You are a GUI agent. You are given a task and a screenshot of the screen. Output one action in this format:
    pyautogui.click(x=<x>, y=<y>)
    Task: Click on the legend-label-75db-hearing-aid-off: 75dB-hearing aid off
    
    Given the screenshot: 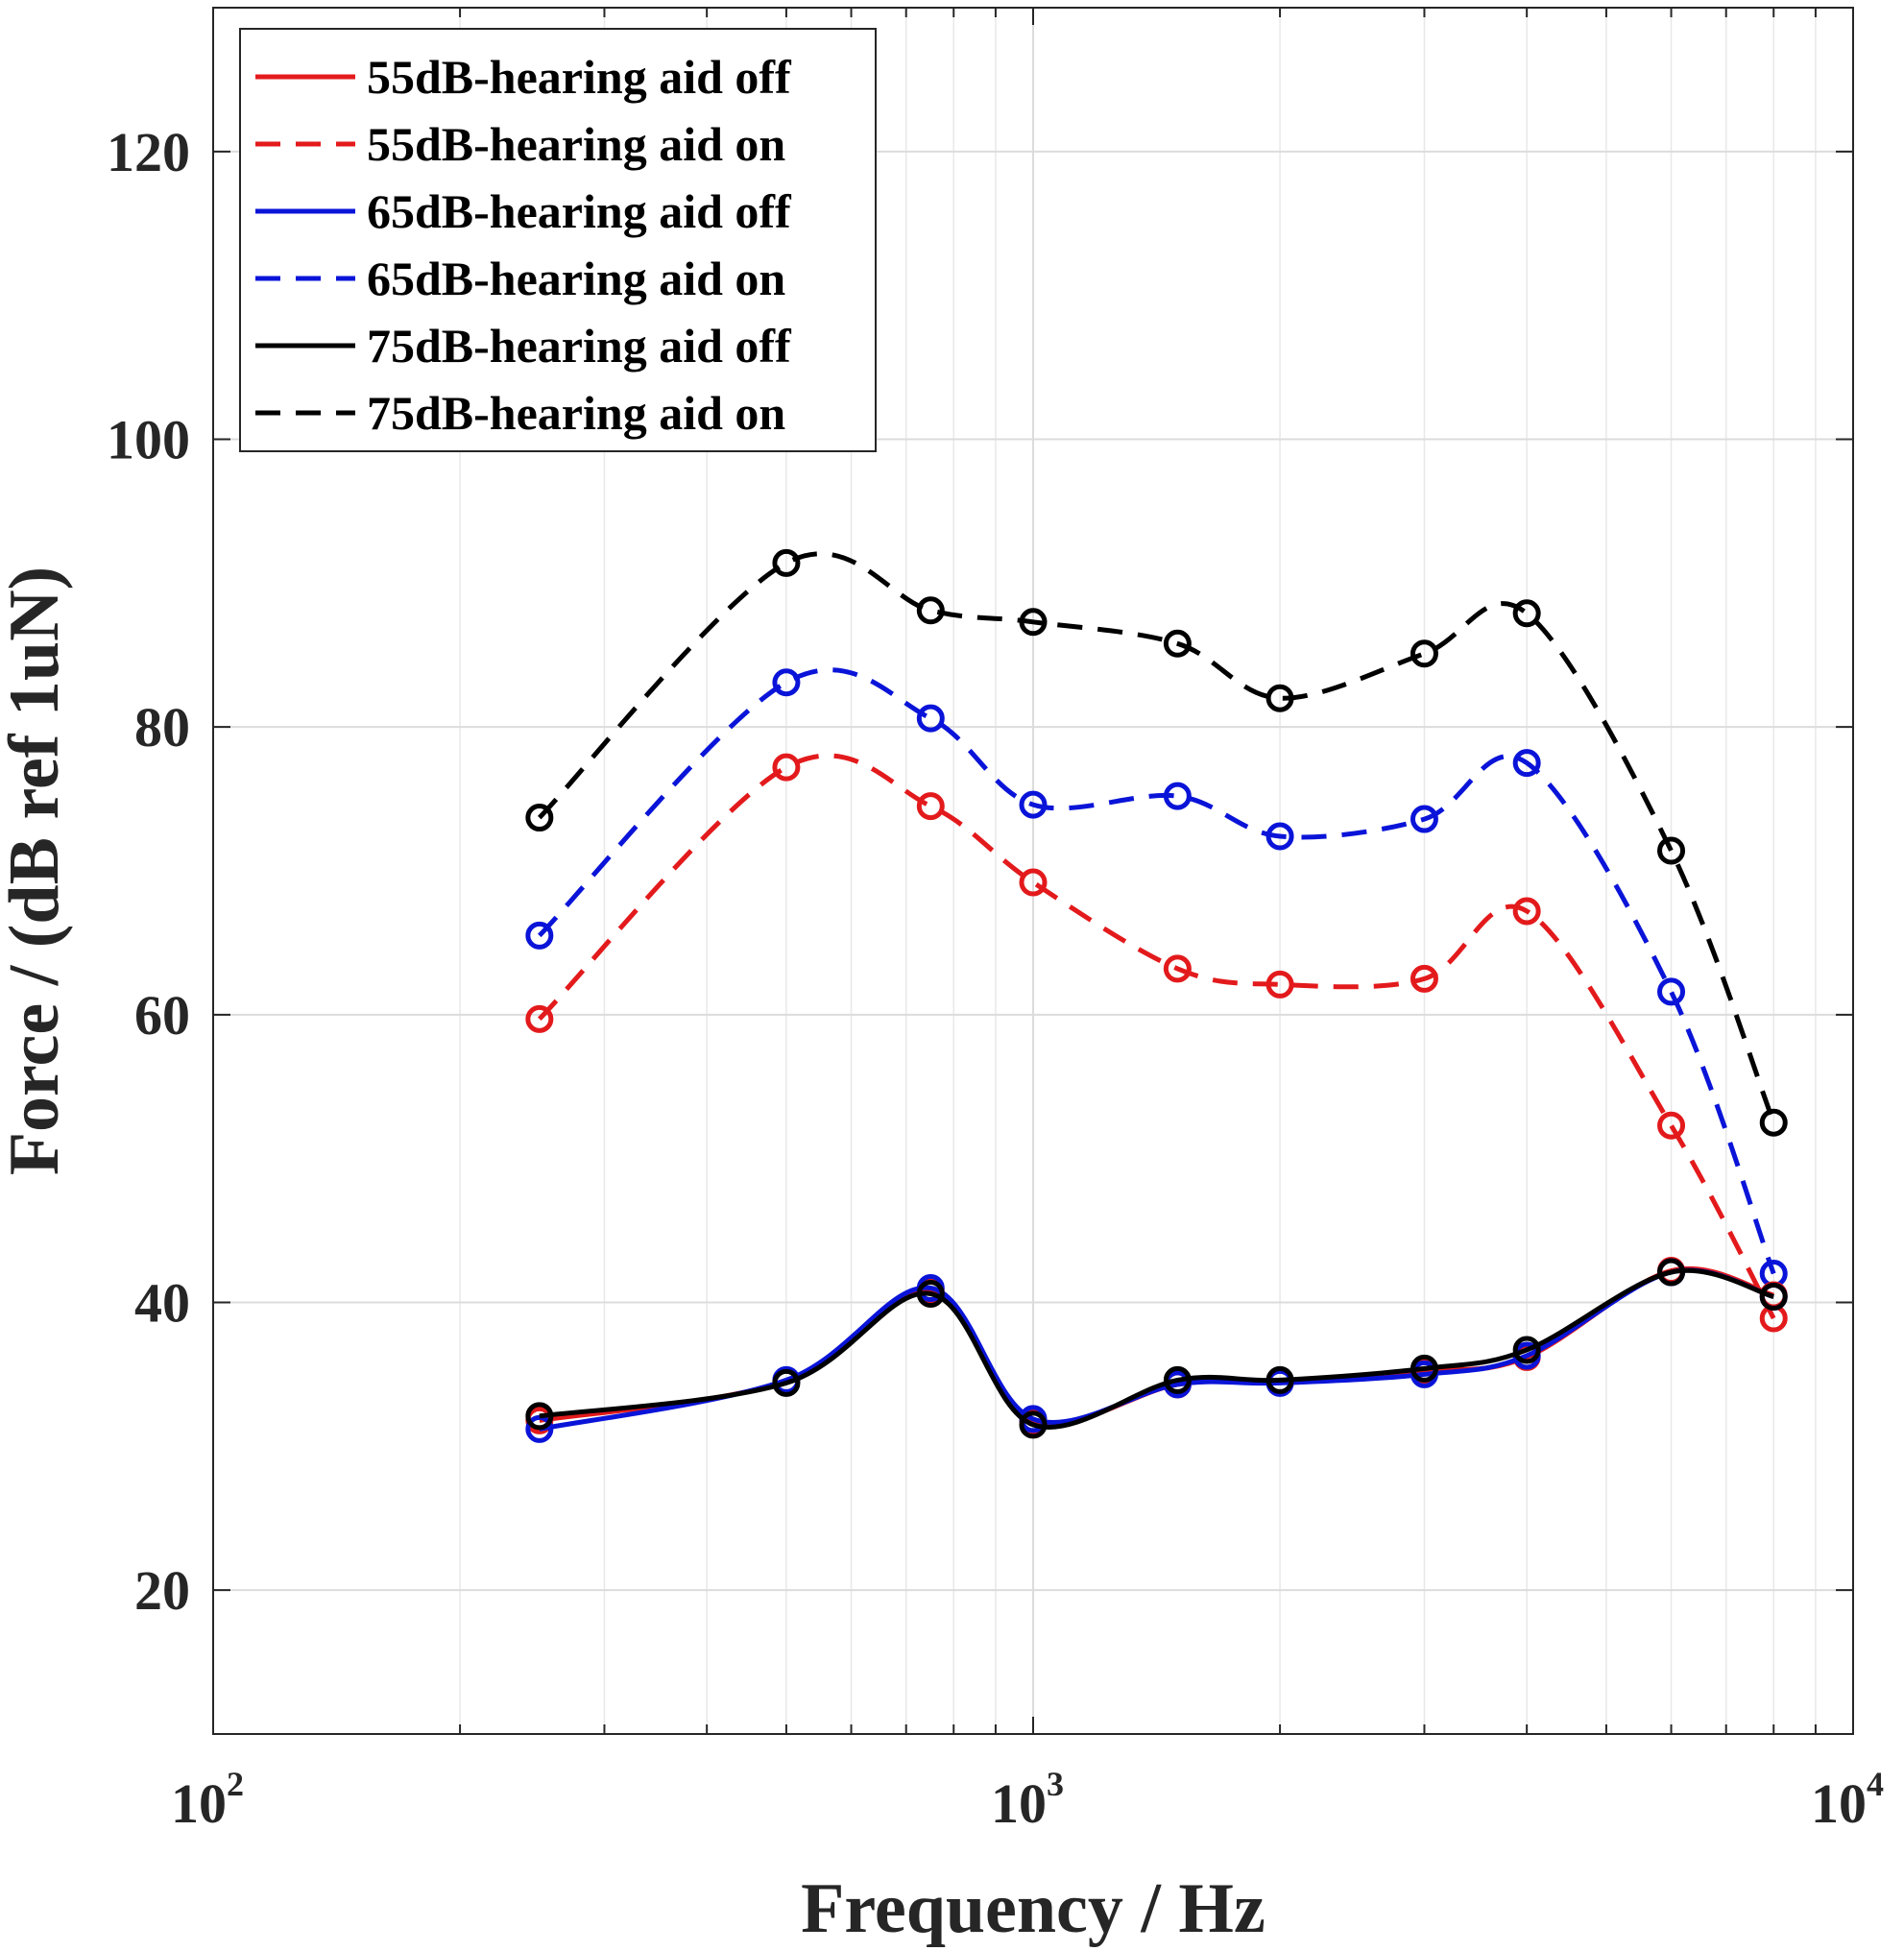 What is the action you would take?
    pyautogui.click(x=579, y=346)
    